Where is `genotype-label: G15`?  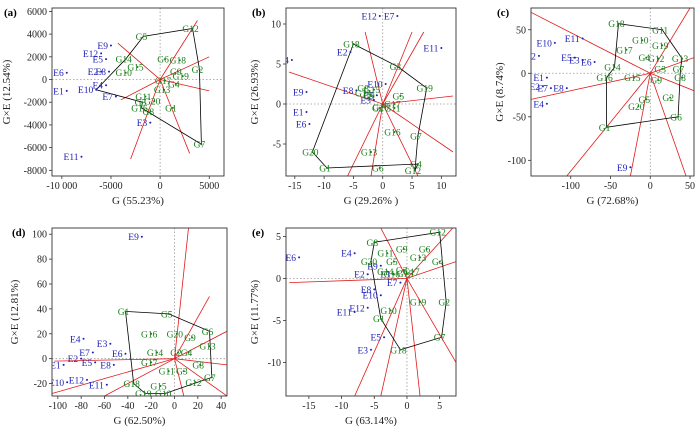 genotype-label: G15 is located at coordinates (158, 388).